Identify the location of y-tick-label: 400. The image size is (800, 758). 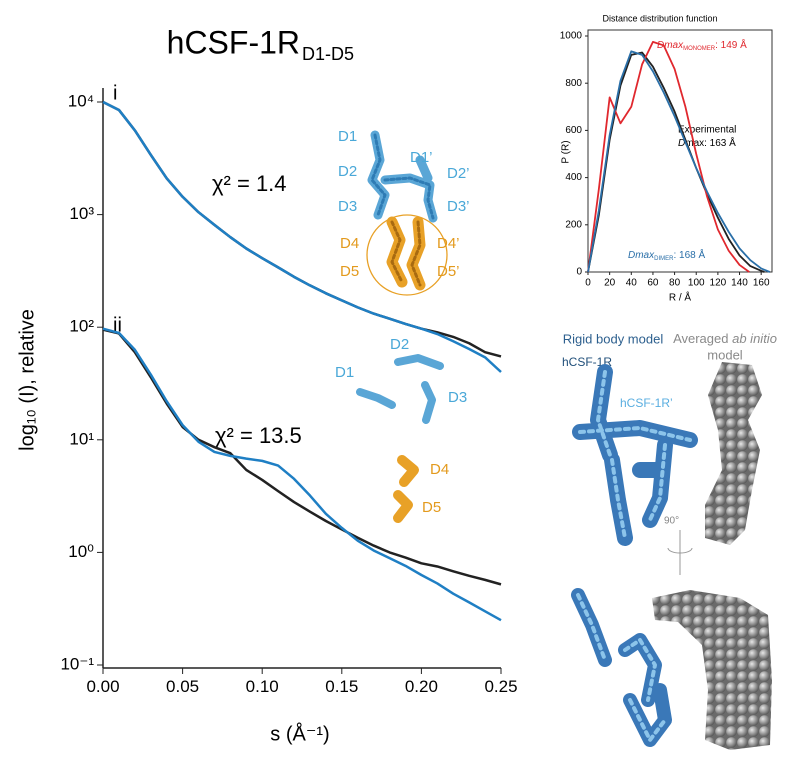
(573, 177).